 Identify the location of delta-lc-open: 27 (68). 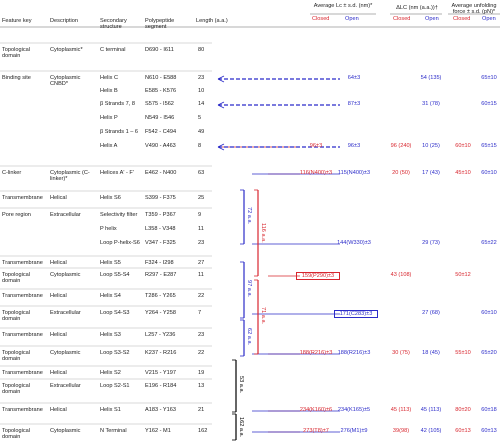
(431, 313).